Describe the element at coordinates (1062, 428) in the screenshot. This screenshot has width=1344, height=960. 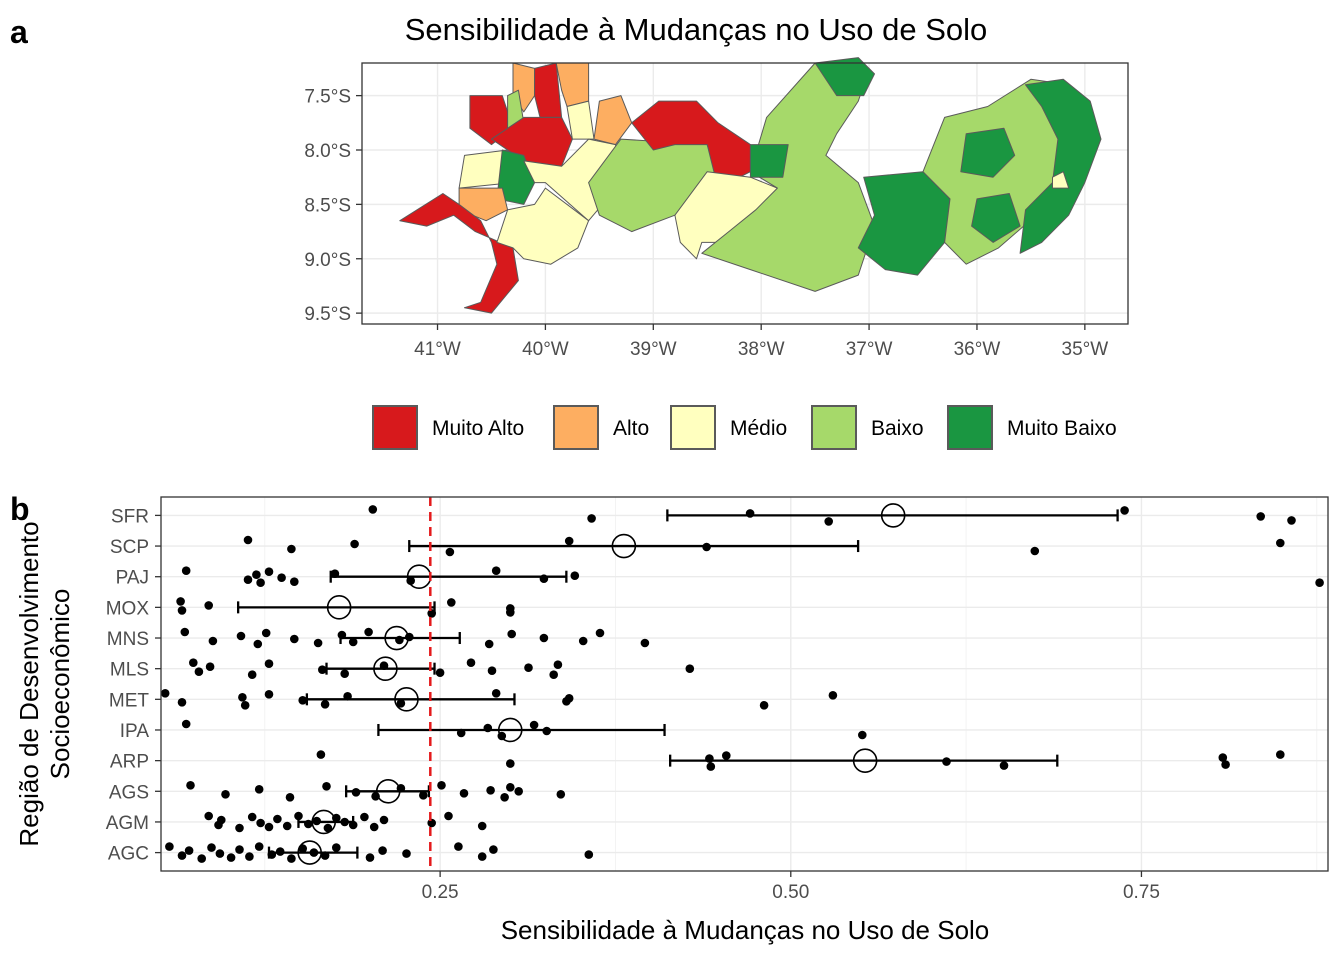
I see `legend-label: Muito Baixo` at that location.